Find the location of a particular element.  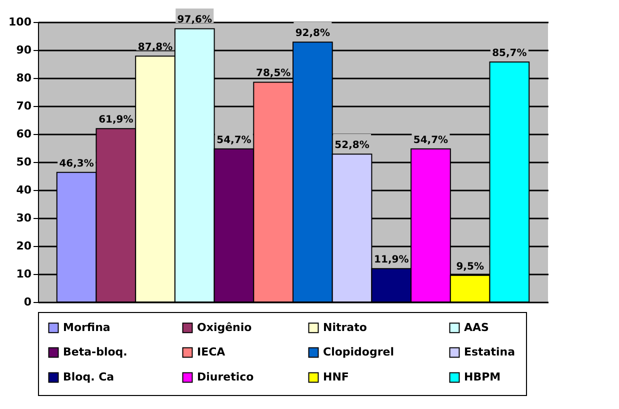

data-label: 87,8% is located at coordinates (155, 48).